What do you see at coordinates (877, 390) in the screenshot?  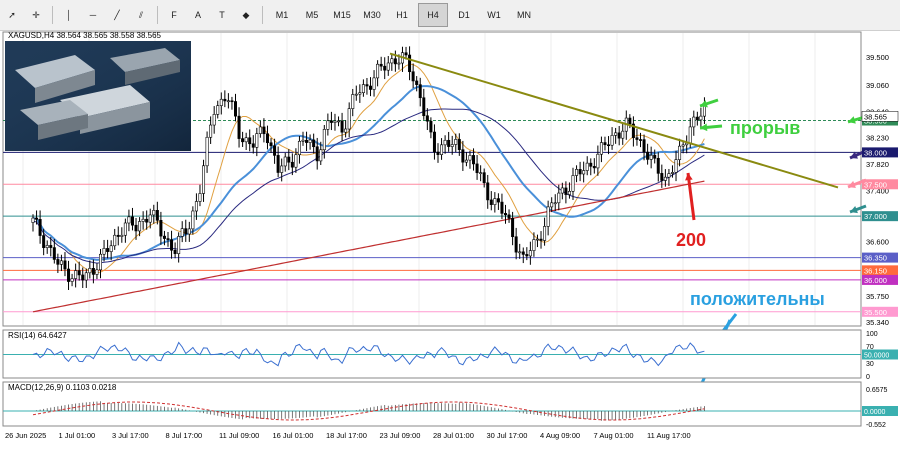 I see `macd-tick: 0.6575` at bounding box center [877, 390].